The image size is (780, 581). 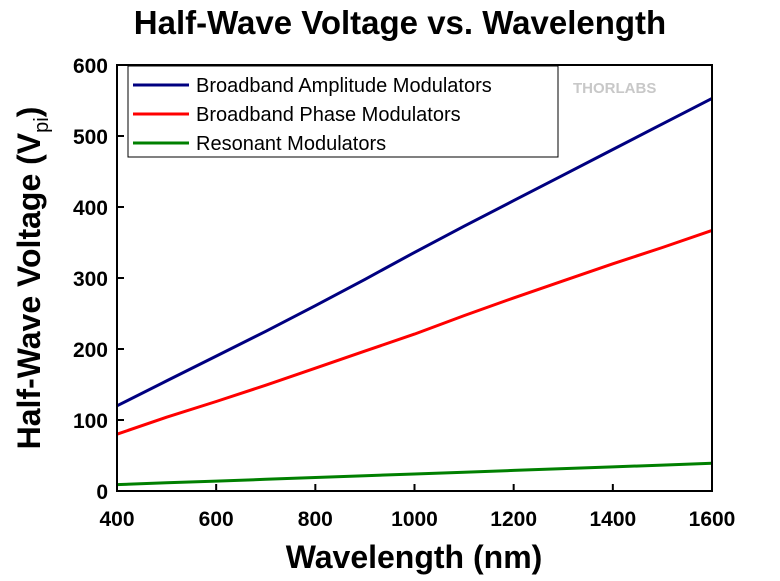 What do you see at coordinates (414, 519) in the screenshot?
I see `x-tick-label: 1000` at bounding box center [414, 519].